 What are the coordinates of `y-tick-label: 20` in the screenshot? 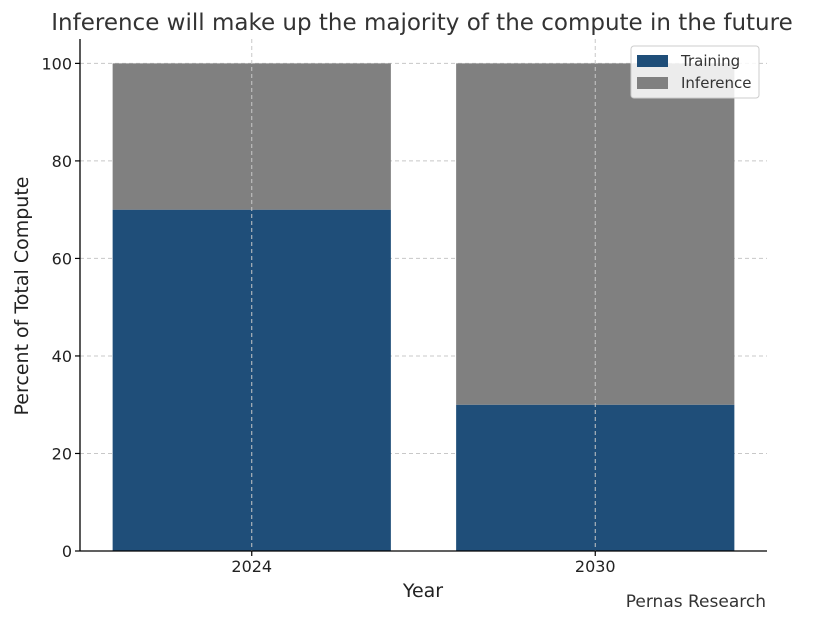 It's located at (62, 453).